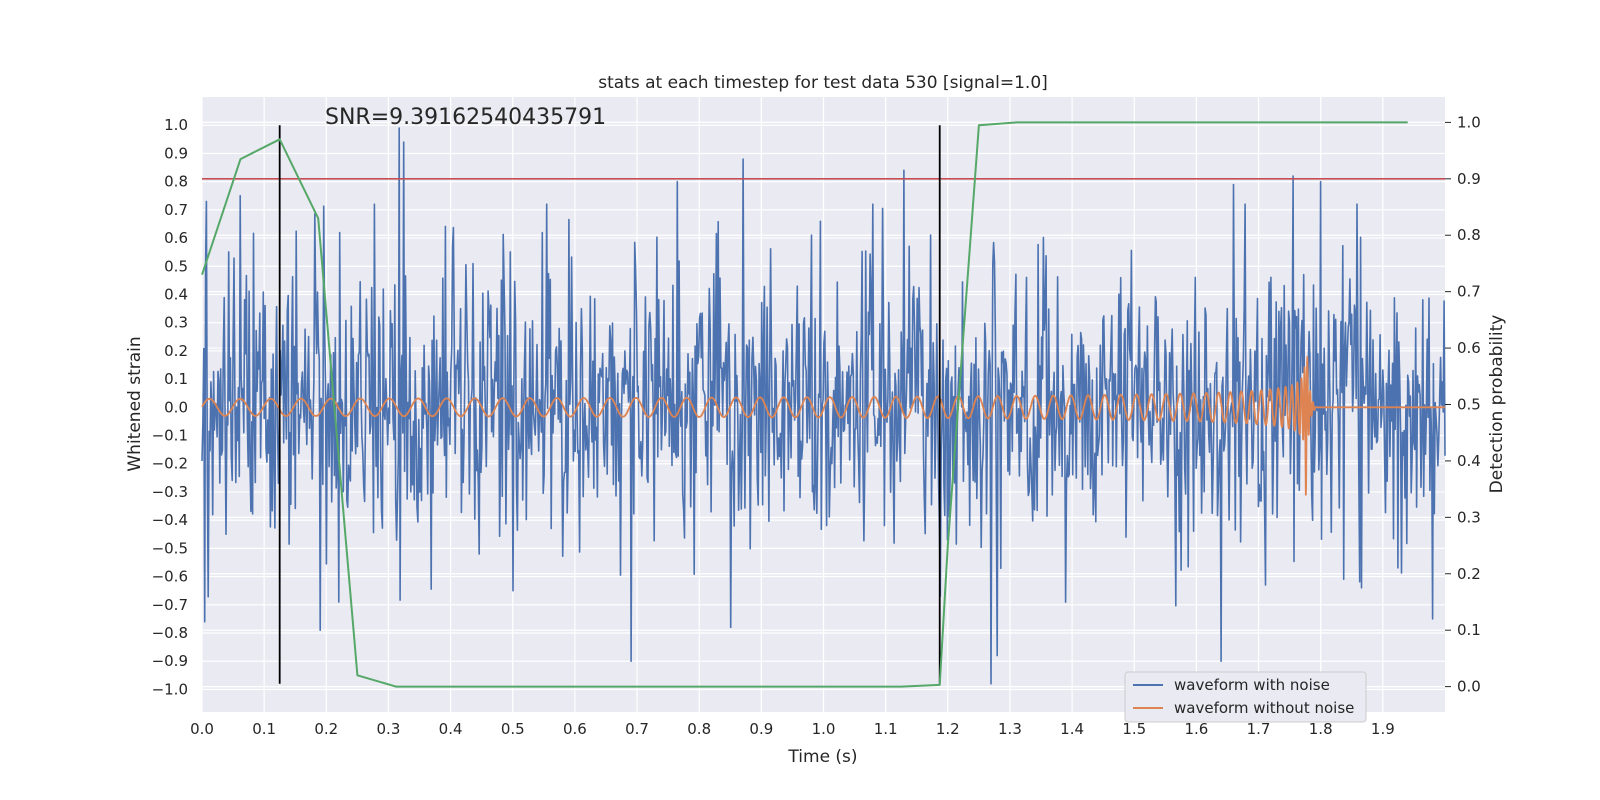  Describe the element at coordinates (176, 238) in the screenshot. I see `y-left-tick-label: 0.6` at that location.